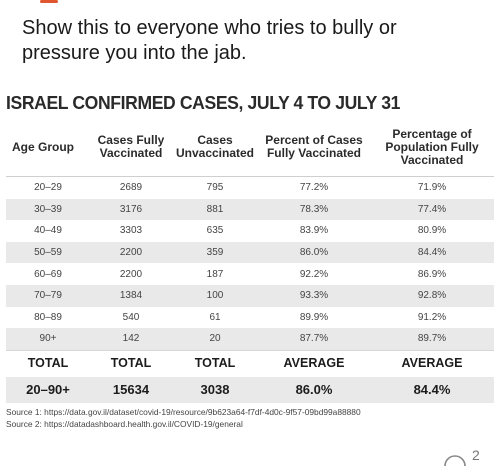  I want to click on cell-percent-cases: 83.9%, so click(314, 231).